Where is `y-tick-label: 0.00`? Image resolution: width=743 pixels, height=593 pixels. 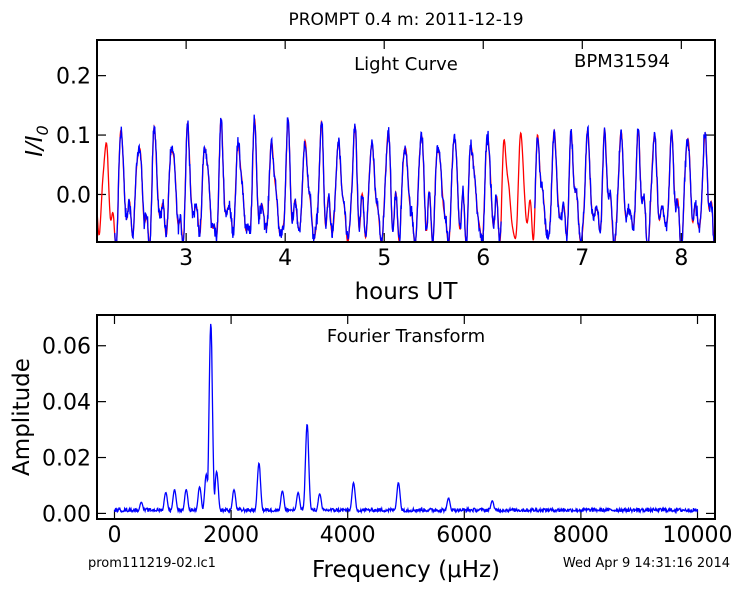 y-tick-label: 0.00 is located at coordinates (66, 514).